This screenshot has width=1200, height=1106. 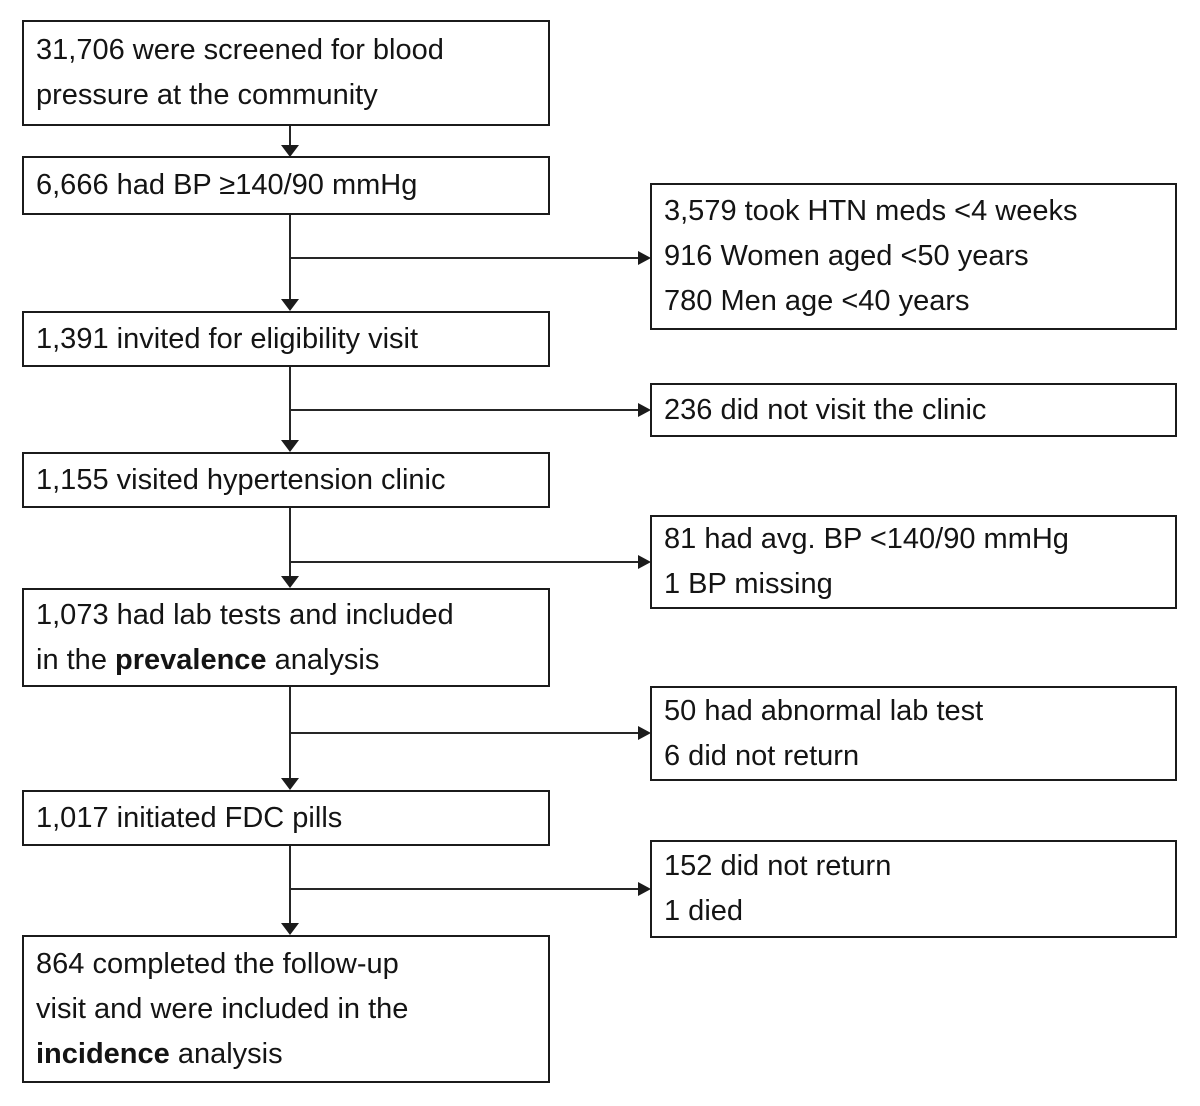 I want to click on box-lab-tests-line1: 1,073 had lab tests and included, so click(x=245, y=614).